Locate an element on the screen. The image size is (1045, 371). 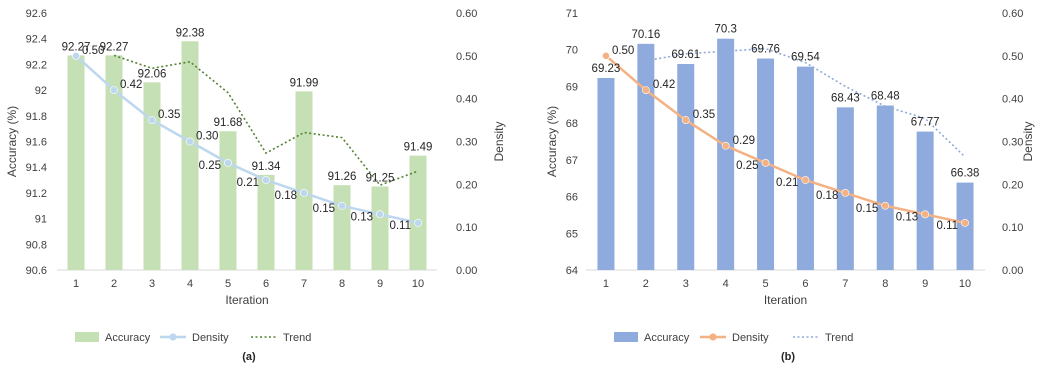
accuracy-data-label: 92.38 is located at coordinates (190, 33).